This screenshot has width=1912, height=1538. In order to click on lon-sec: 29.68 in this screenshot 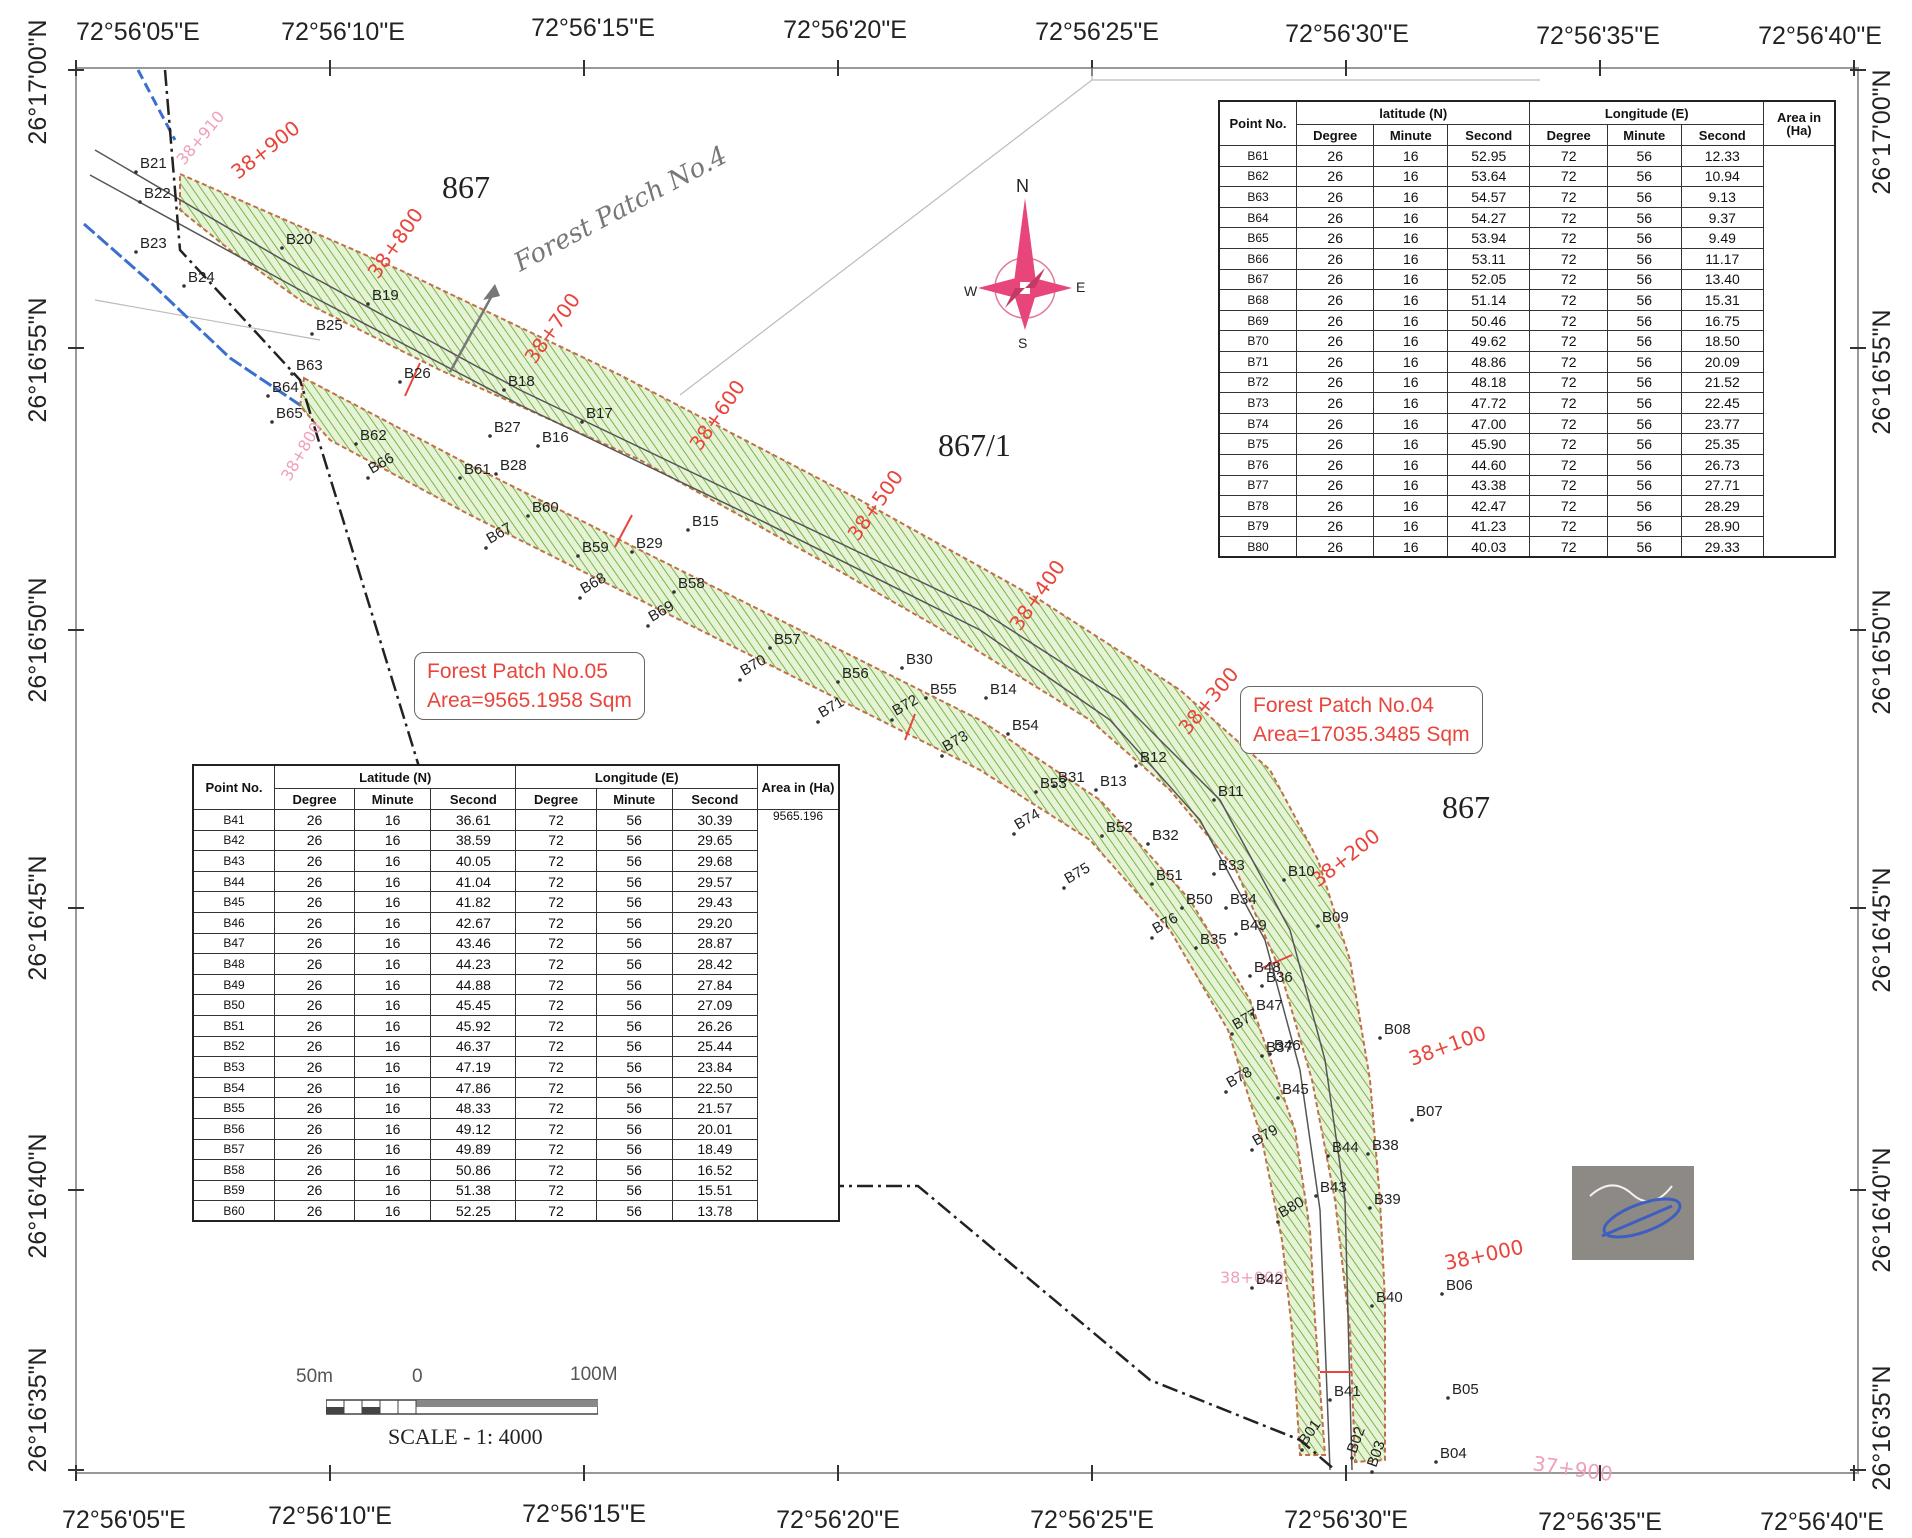, I will do `click(715, 861)`.